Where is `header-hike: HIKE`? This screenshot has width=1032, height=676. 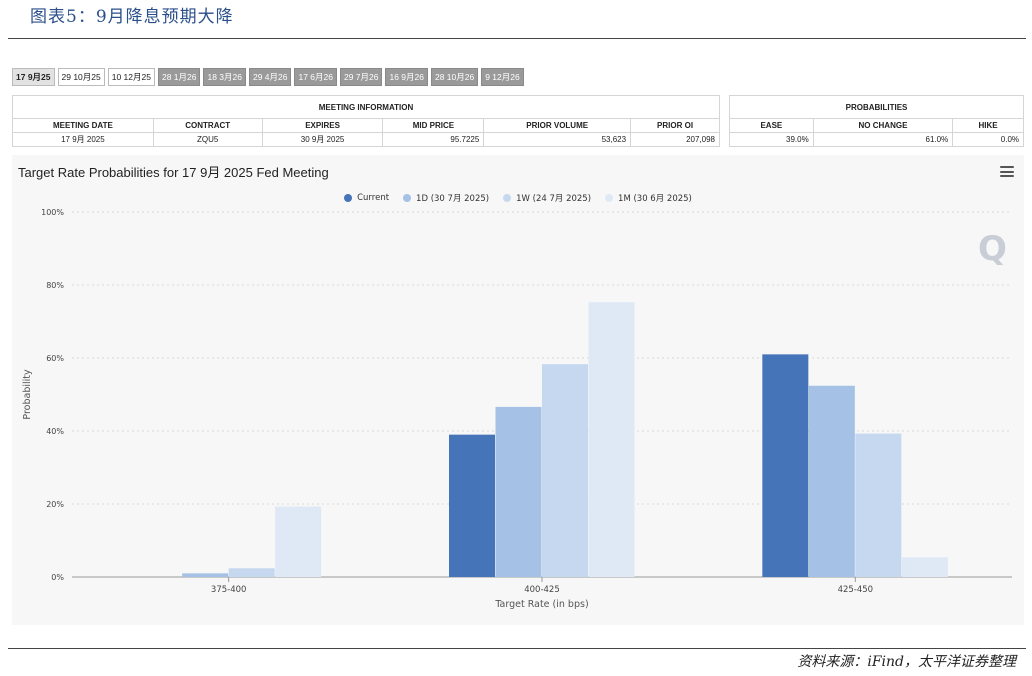 header-hike: HIKE is located at coordinates (988, 125).